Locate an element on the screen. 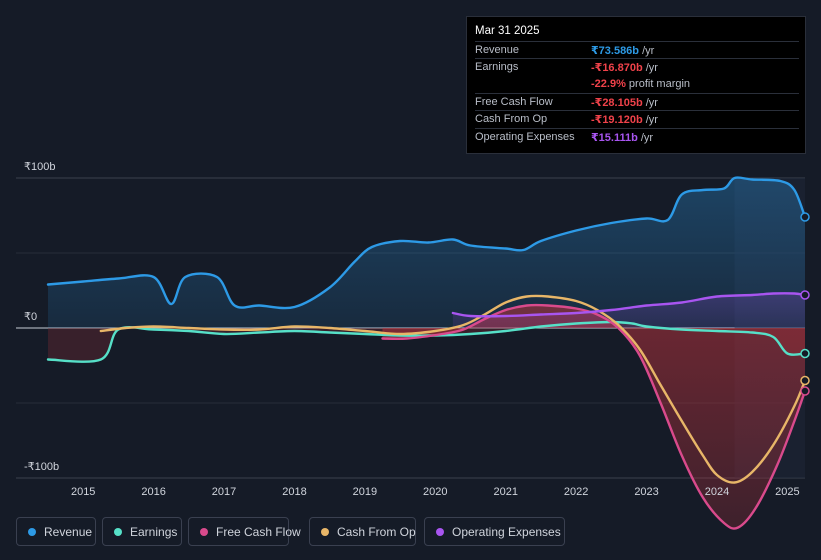  cash-from-op-end-marker is located at coordinates (805, 380).